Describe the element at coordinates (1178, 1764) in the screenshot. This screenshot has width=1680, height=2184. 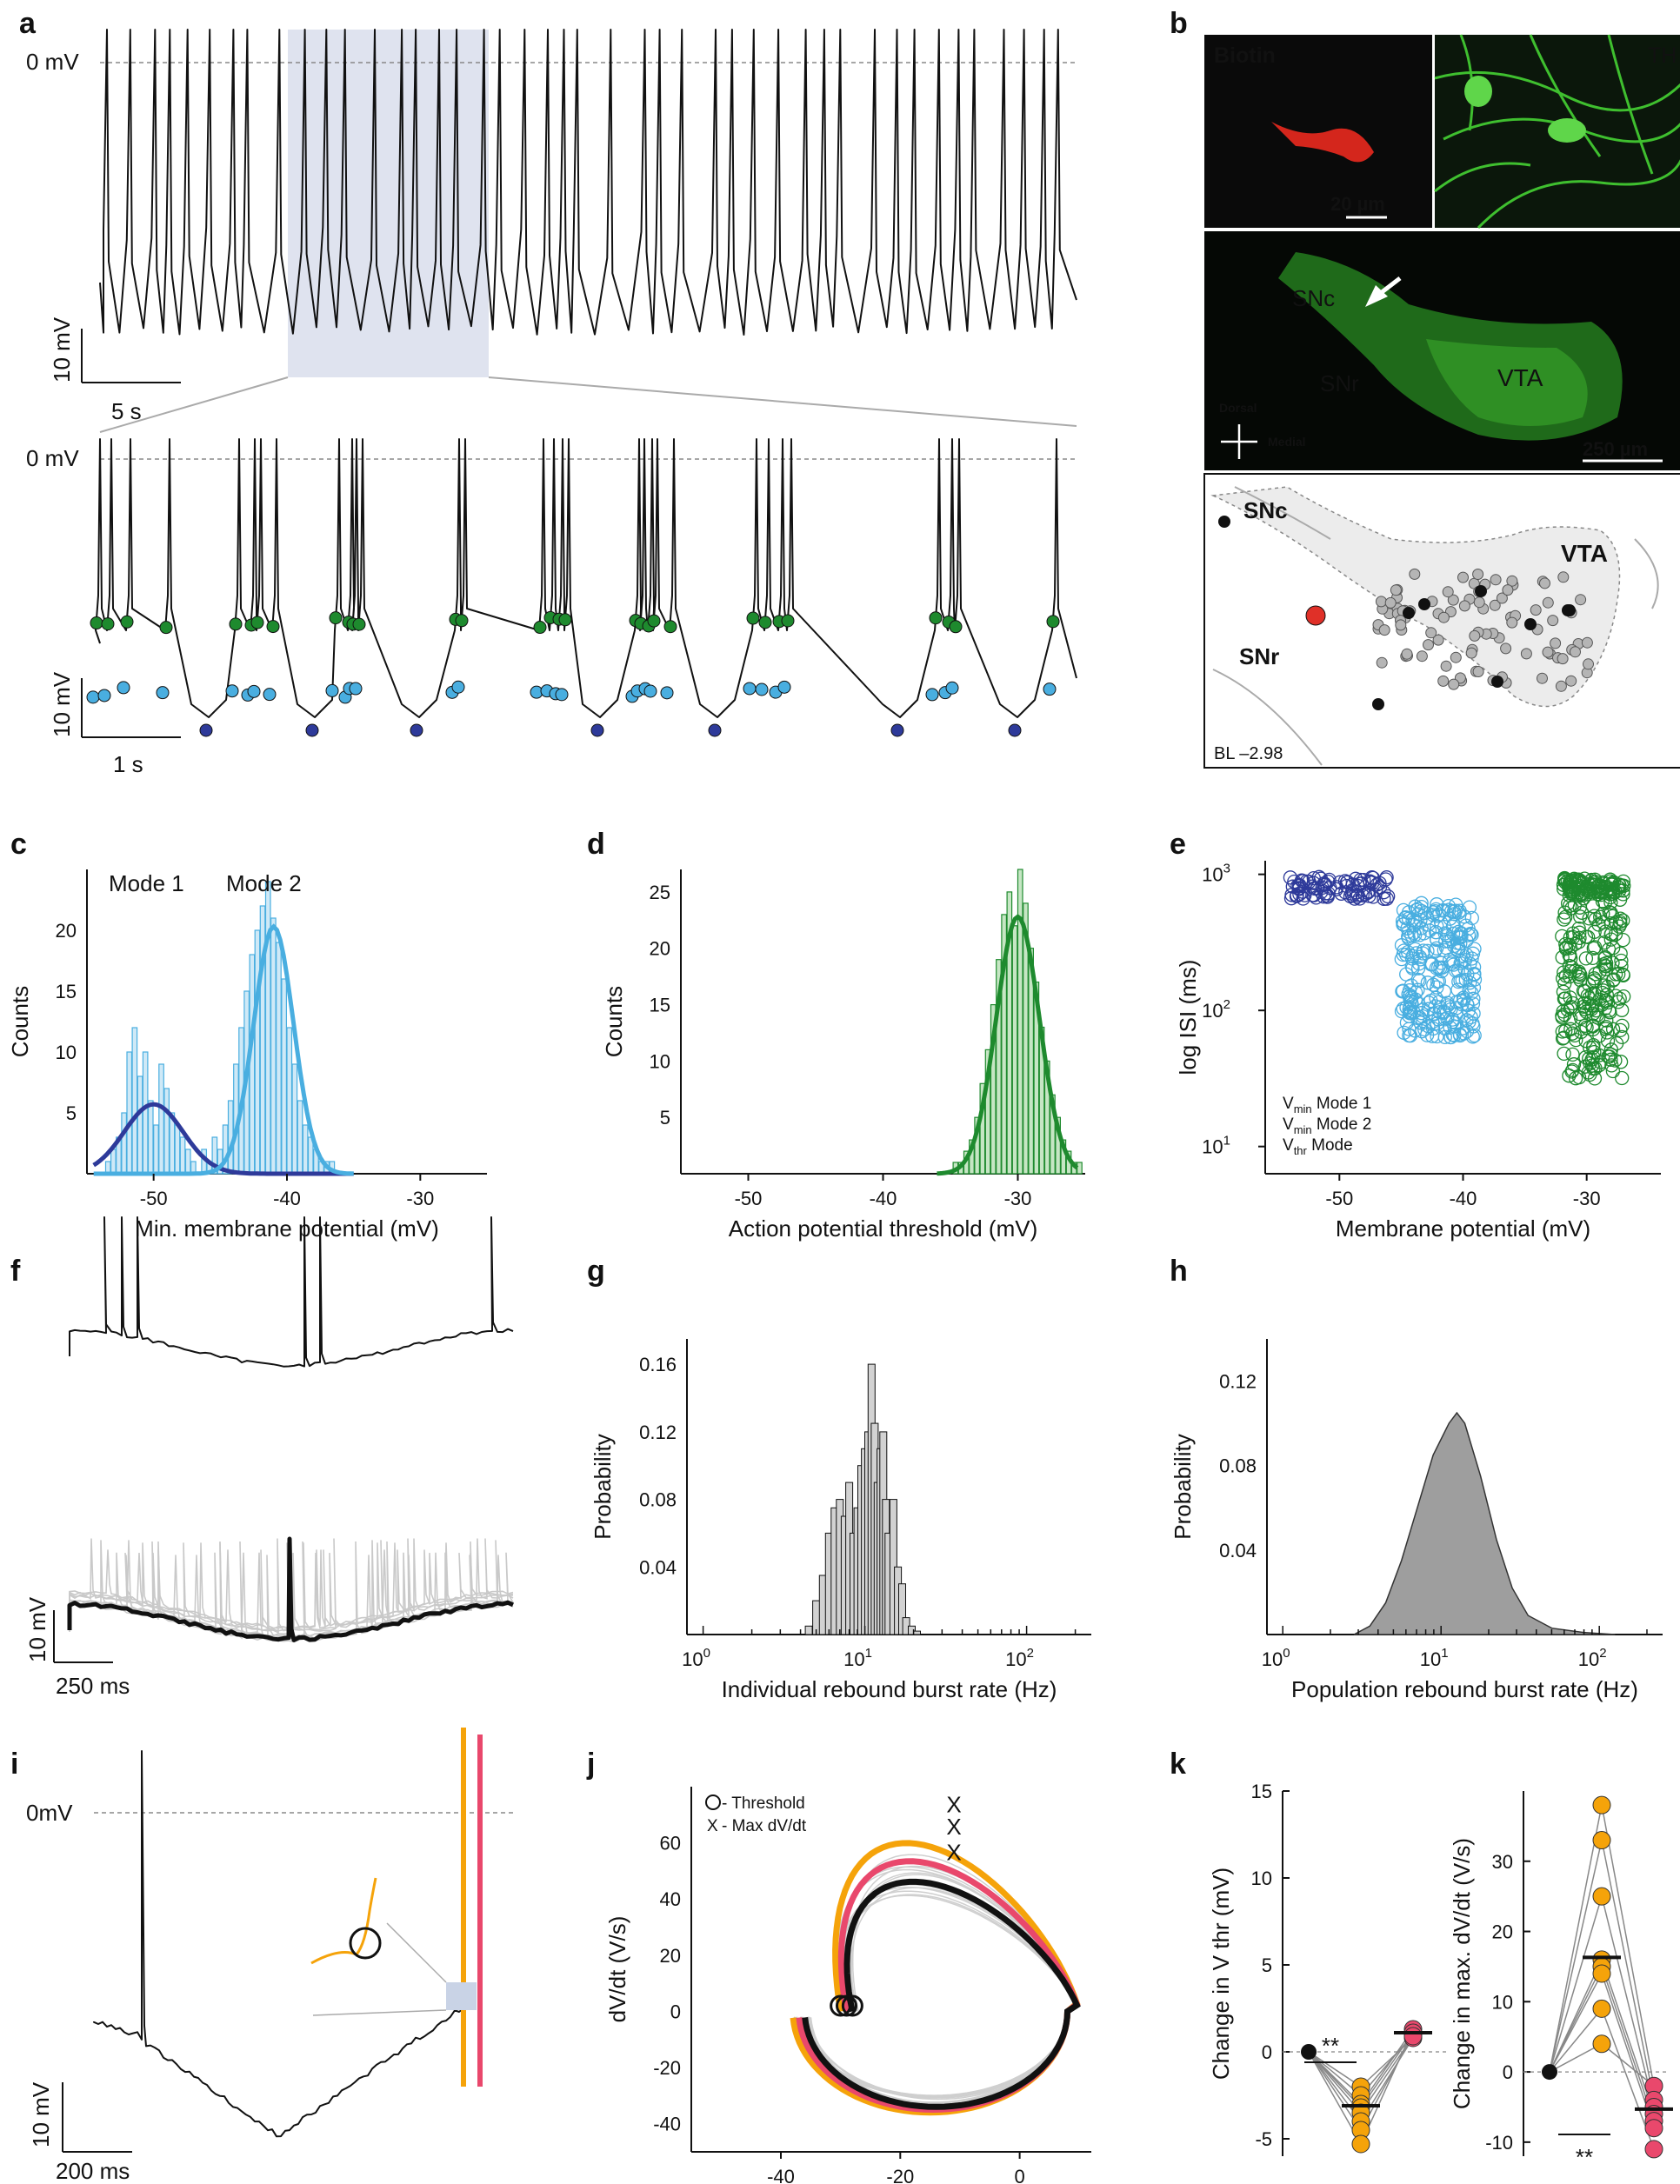
I see `panel-k-label: k` at that location.